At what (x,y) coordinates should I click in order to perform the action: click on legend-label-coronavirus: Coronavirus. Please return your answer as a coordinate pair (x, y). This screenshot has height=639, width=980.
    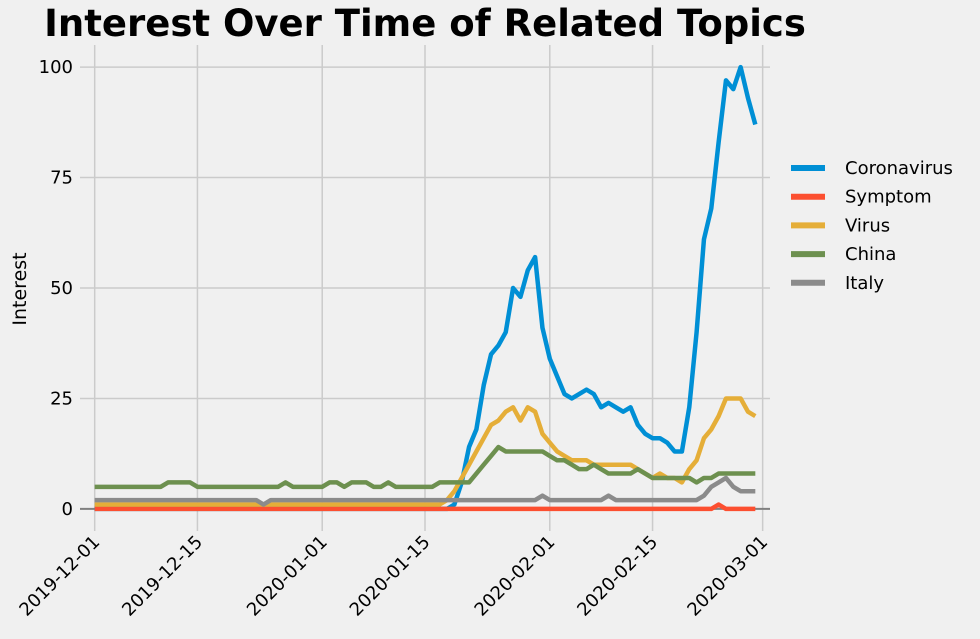
    Looking at the image, I should click on (899, 168).